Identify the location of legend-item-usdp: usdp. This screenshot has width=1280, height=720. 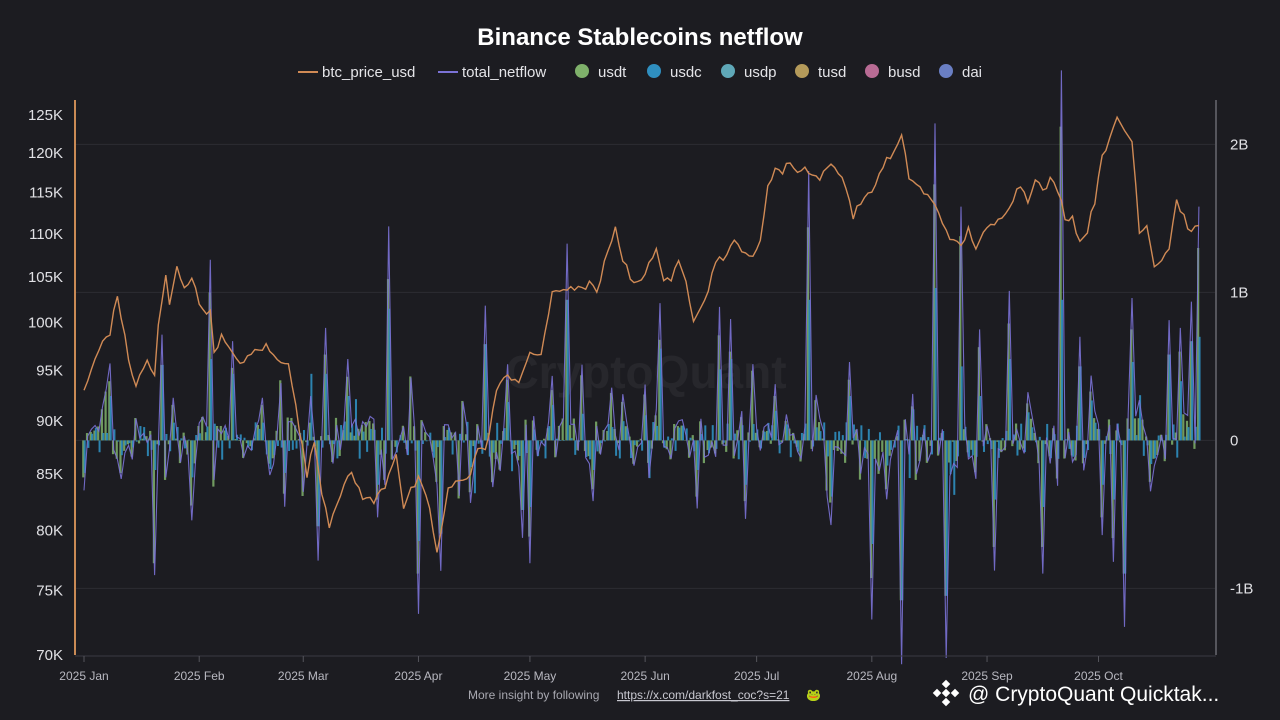
(749, 72).